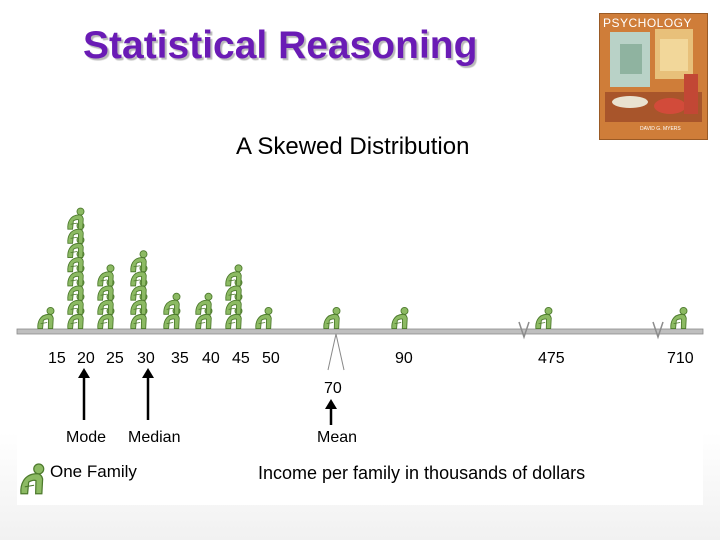  I want to click on mode-label: Mode, so click(86, 437).